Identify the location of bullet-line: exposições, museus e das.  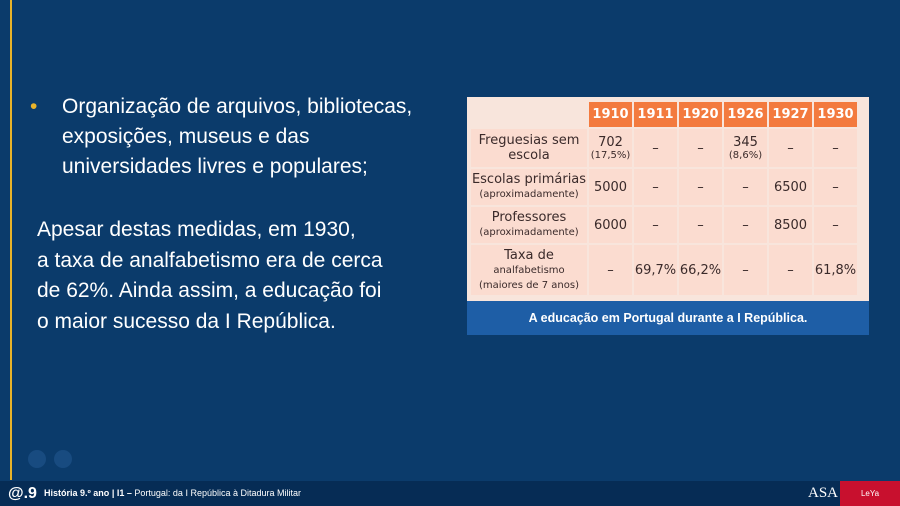
(186, 136).